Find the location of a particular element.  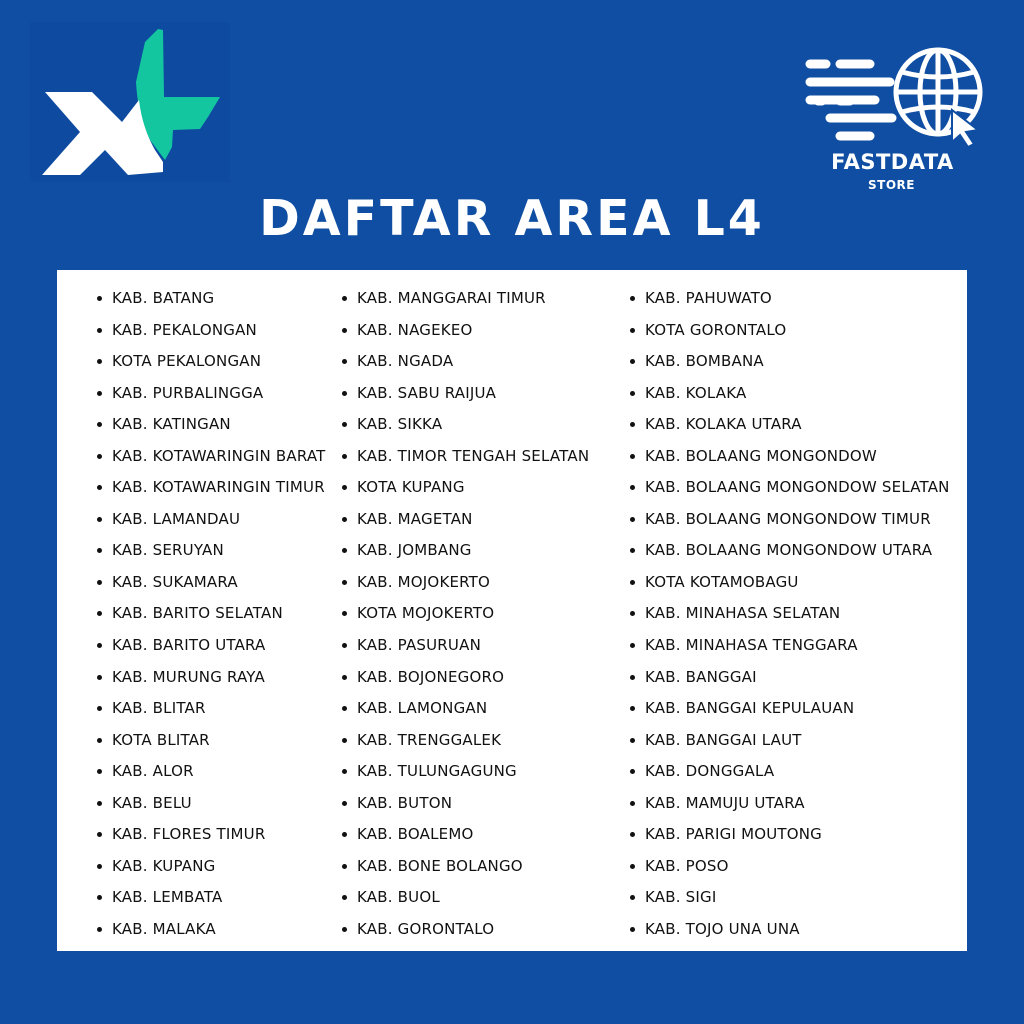

area-list-item: KAB. BOALEMO is located at coordinates (465, 839).